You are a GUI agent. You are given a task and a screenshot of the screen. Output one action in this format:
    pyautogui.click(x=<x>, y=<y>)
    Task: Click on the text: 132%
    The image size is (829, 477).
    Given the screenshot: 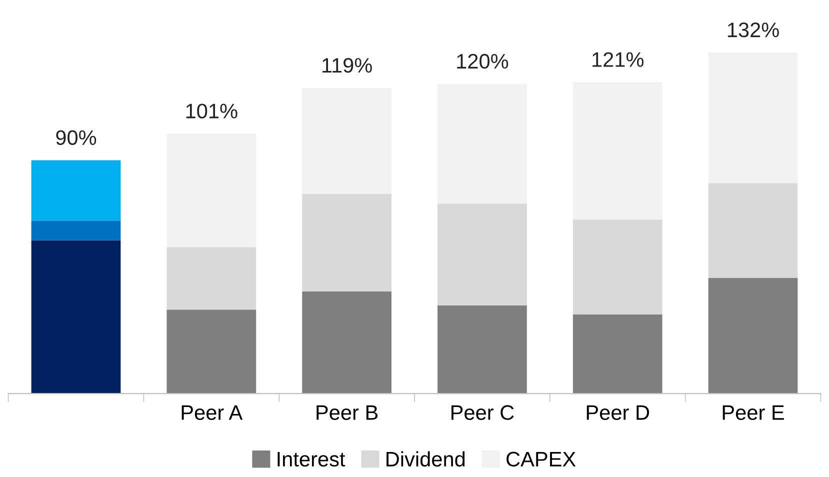 What is the action you would take?
    pyautogui.click(x=753, y=30)
    